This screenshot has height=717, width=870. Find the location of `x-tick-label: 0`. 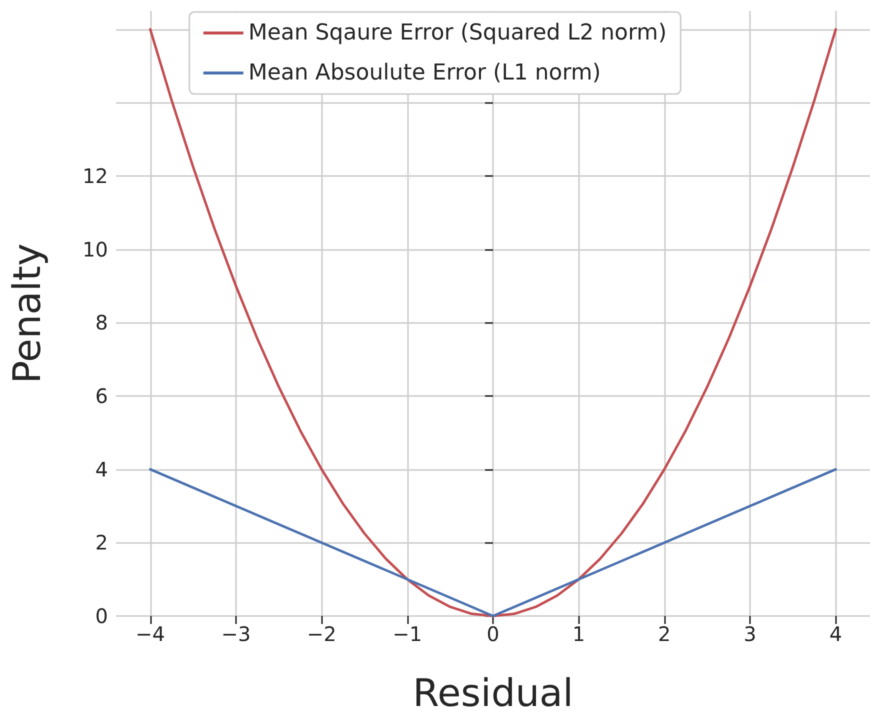

x-tick-label: 0 is located at coordinates (493, 634).